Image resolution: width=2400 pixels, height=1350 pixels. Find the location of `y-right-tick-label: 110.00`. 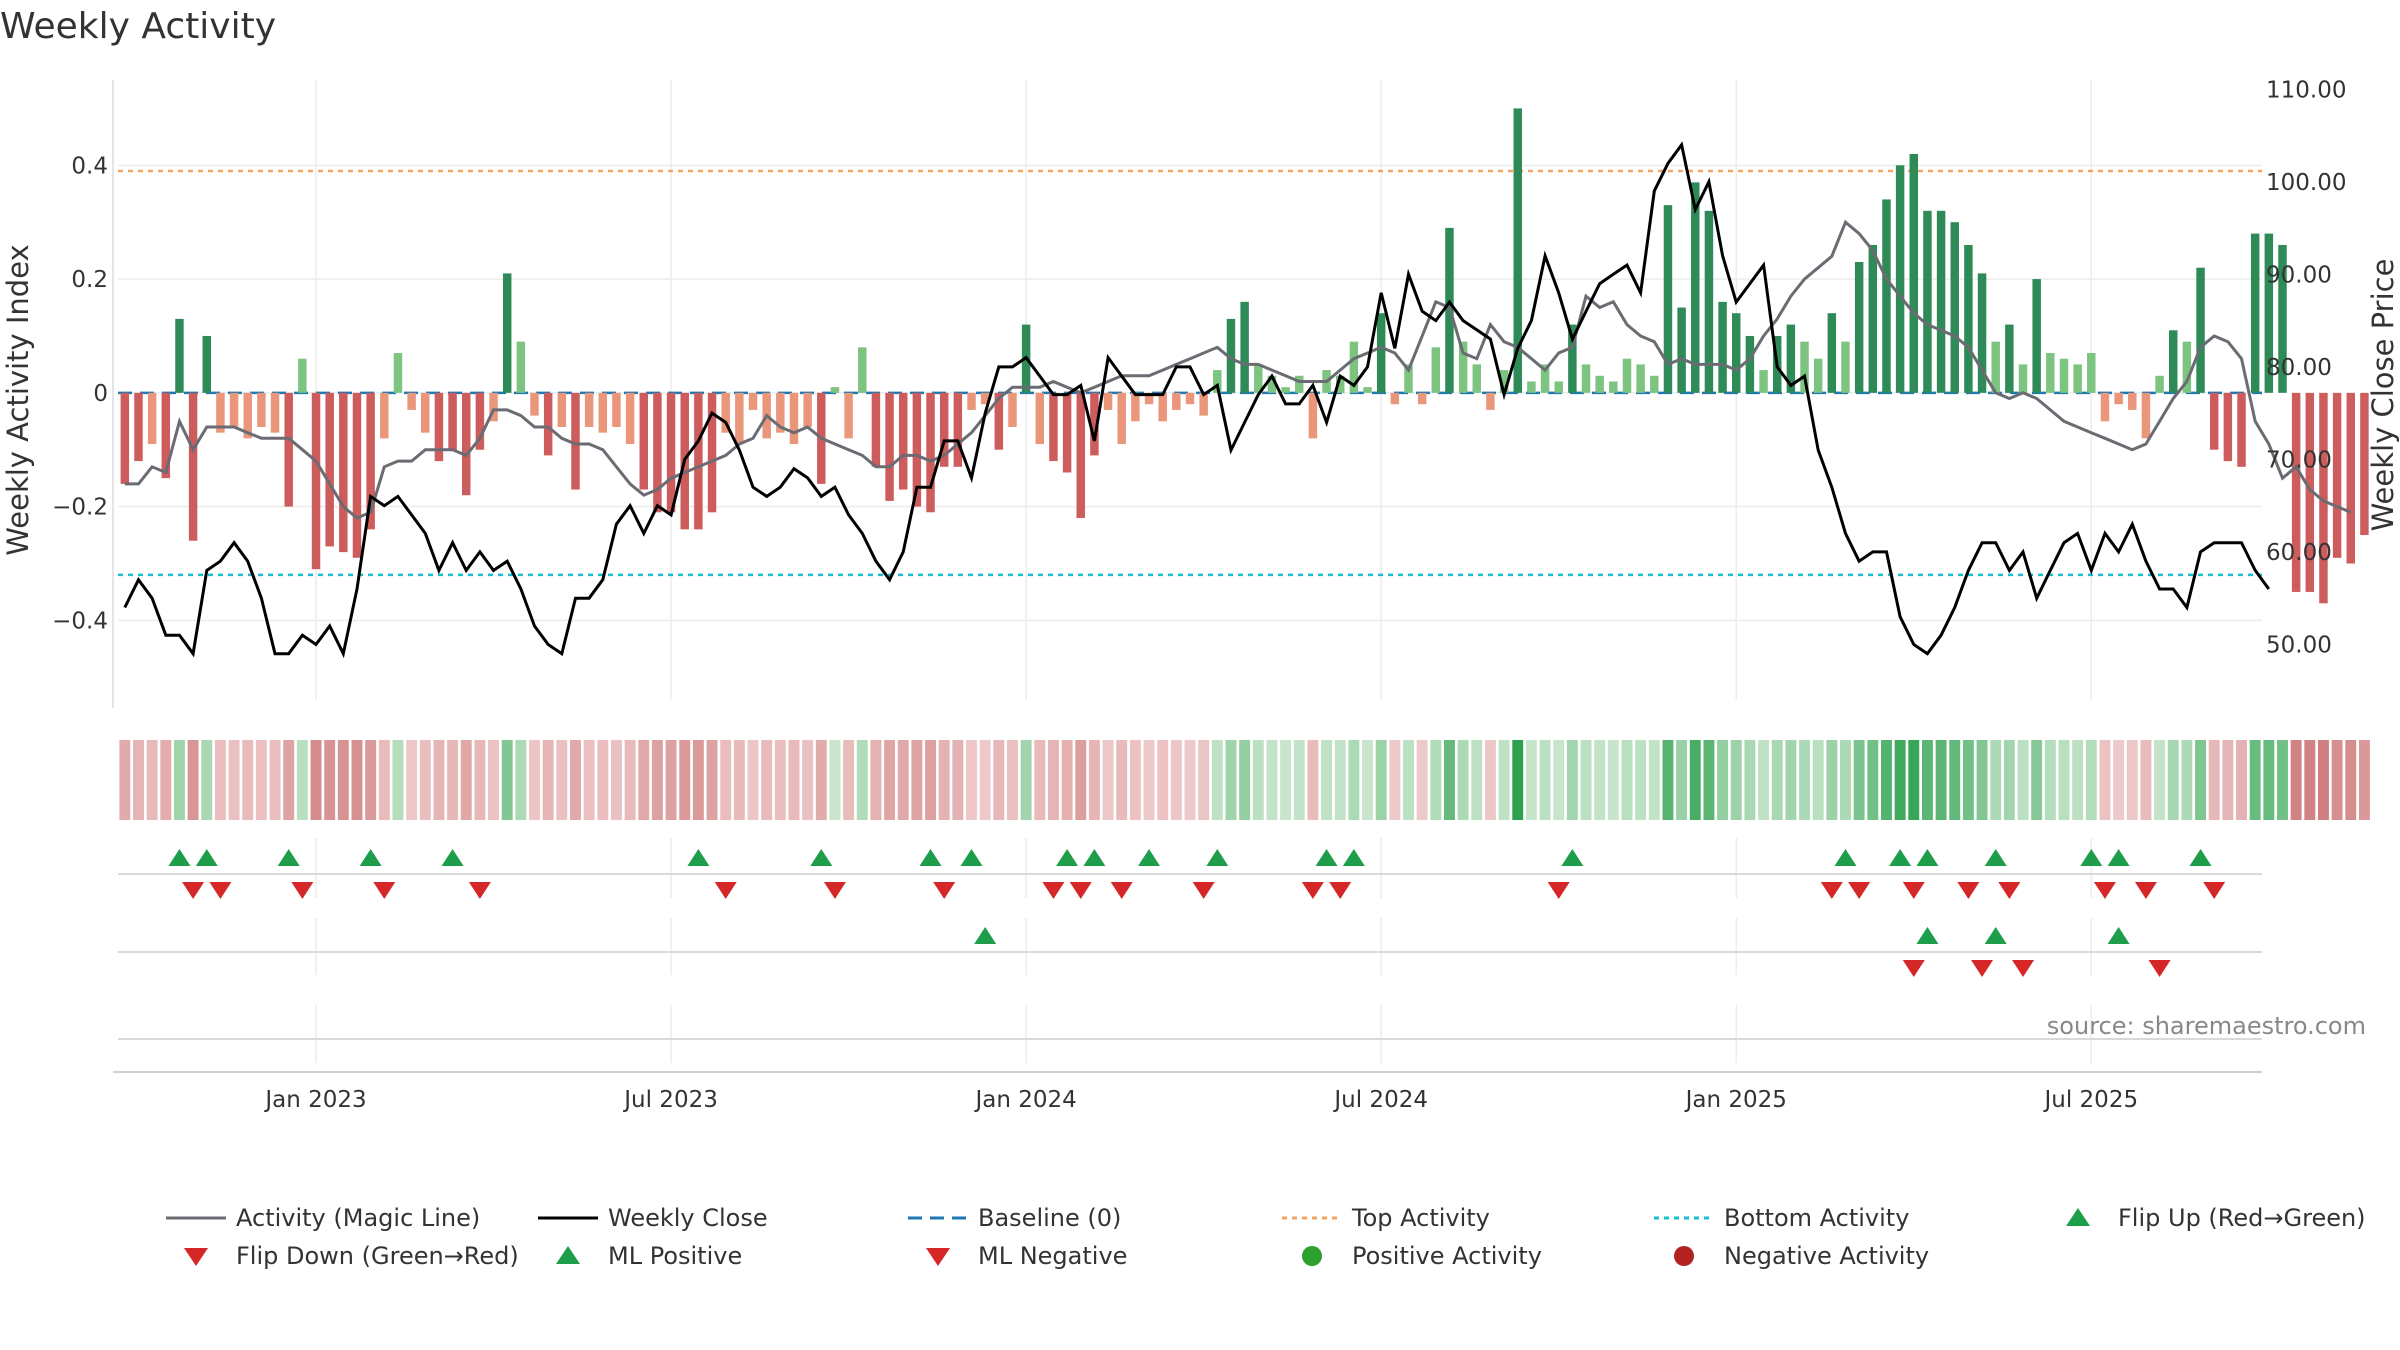

y-right-tick-label: 110.00 is located at coordinates (2306, 90).